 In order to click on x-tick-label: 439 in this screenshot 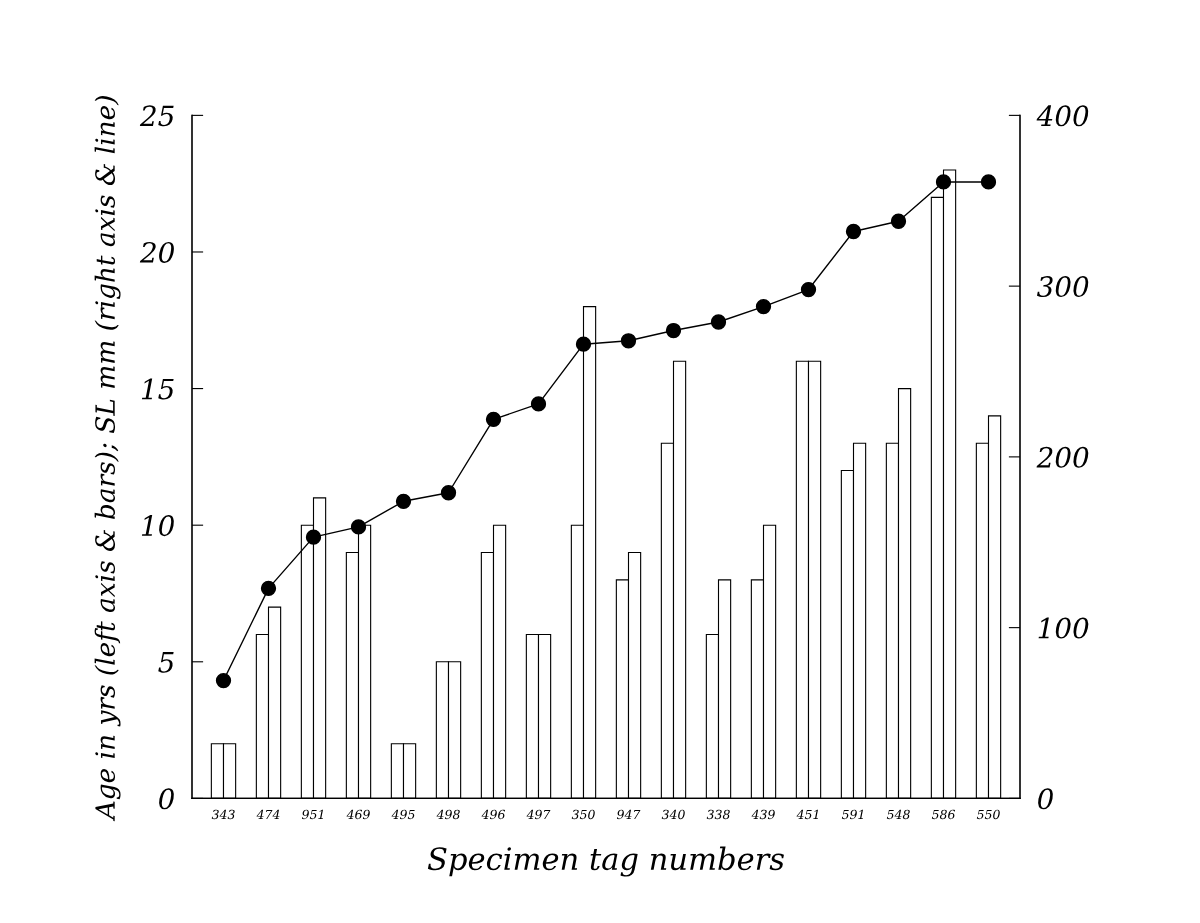, I will do `click(763, 814)`.